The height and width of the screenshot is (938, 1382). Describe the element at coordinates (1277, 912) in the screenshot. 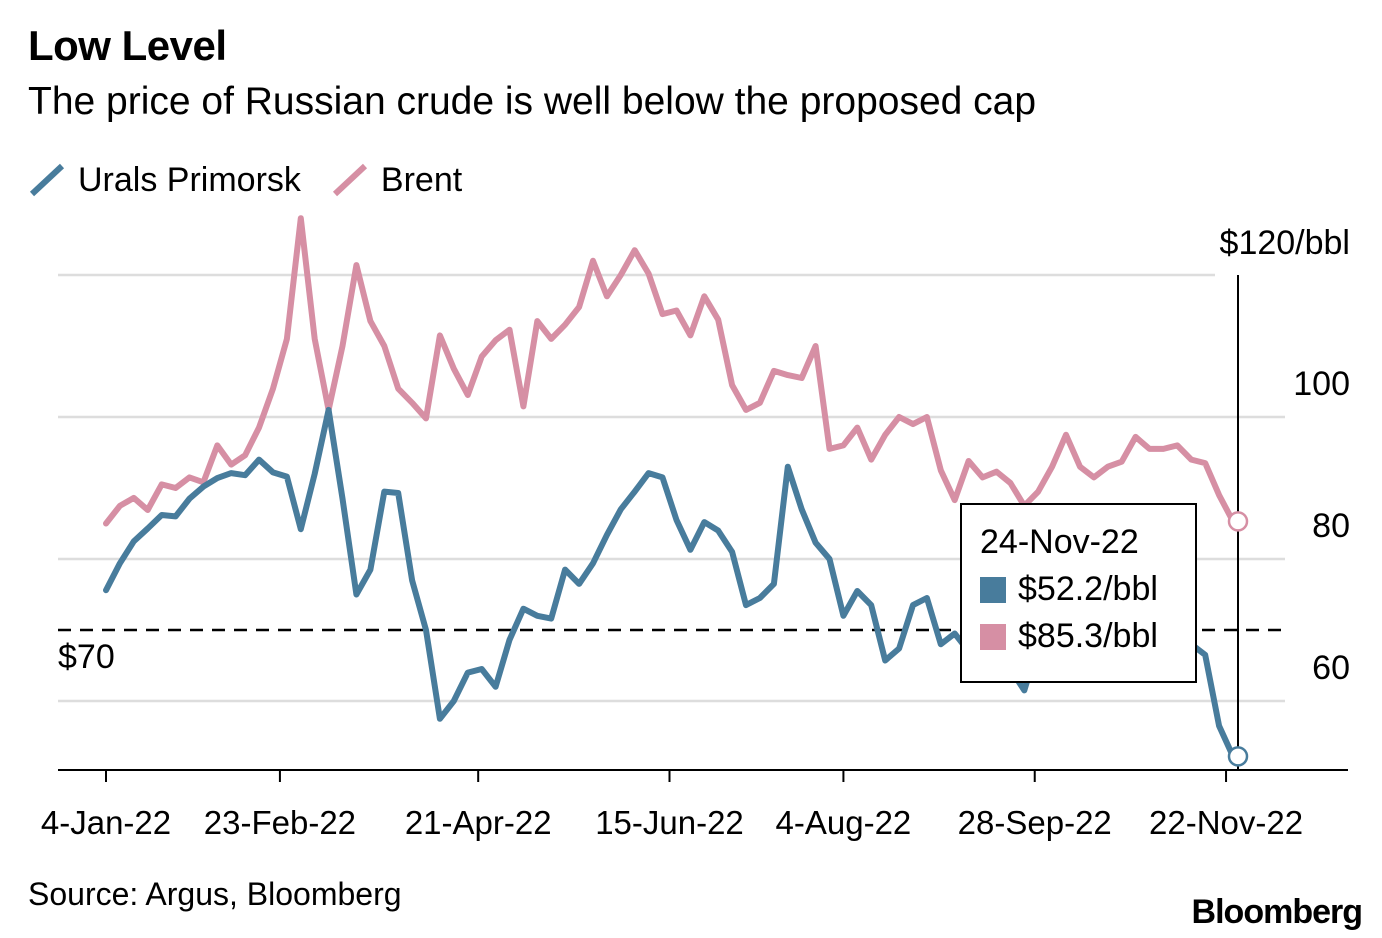

I see `bloomberg-logo: Bloomberg` at that location.